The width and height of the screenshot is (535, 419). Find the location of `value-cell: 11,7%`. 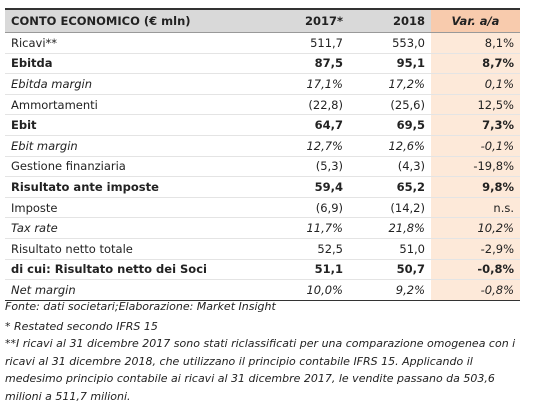

value-cell: 11,7% is located at coordinates (308, 228).